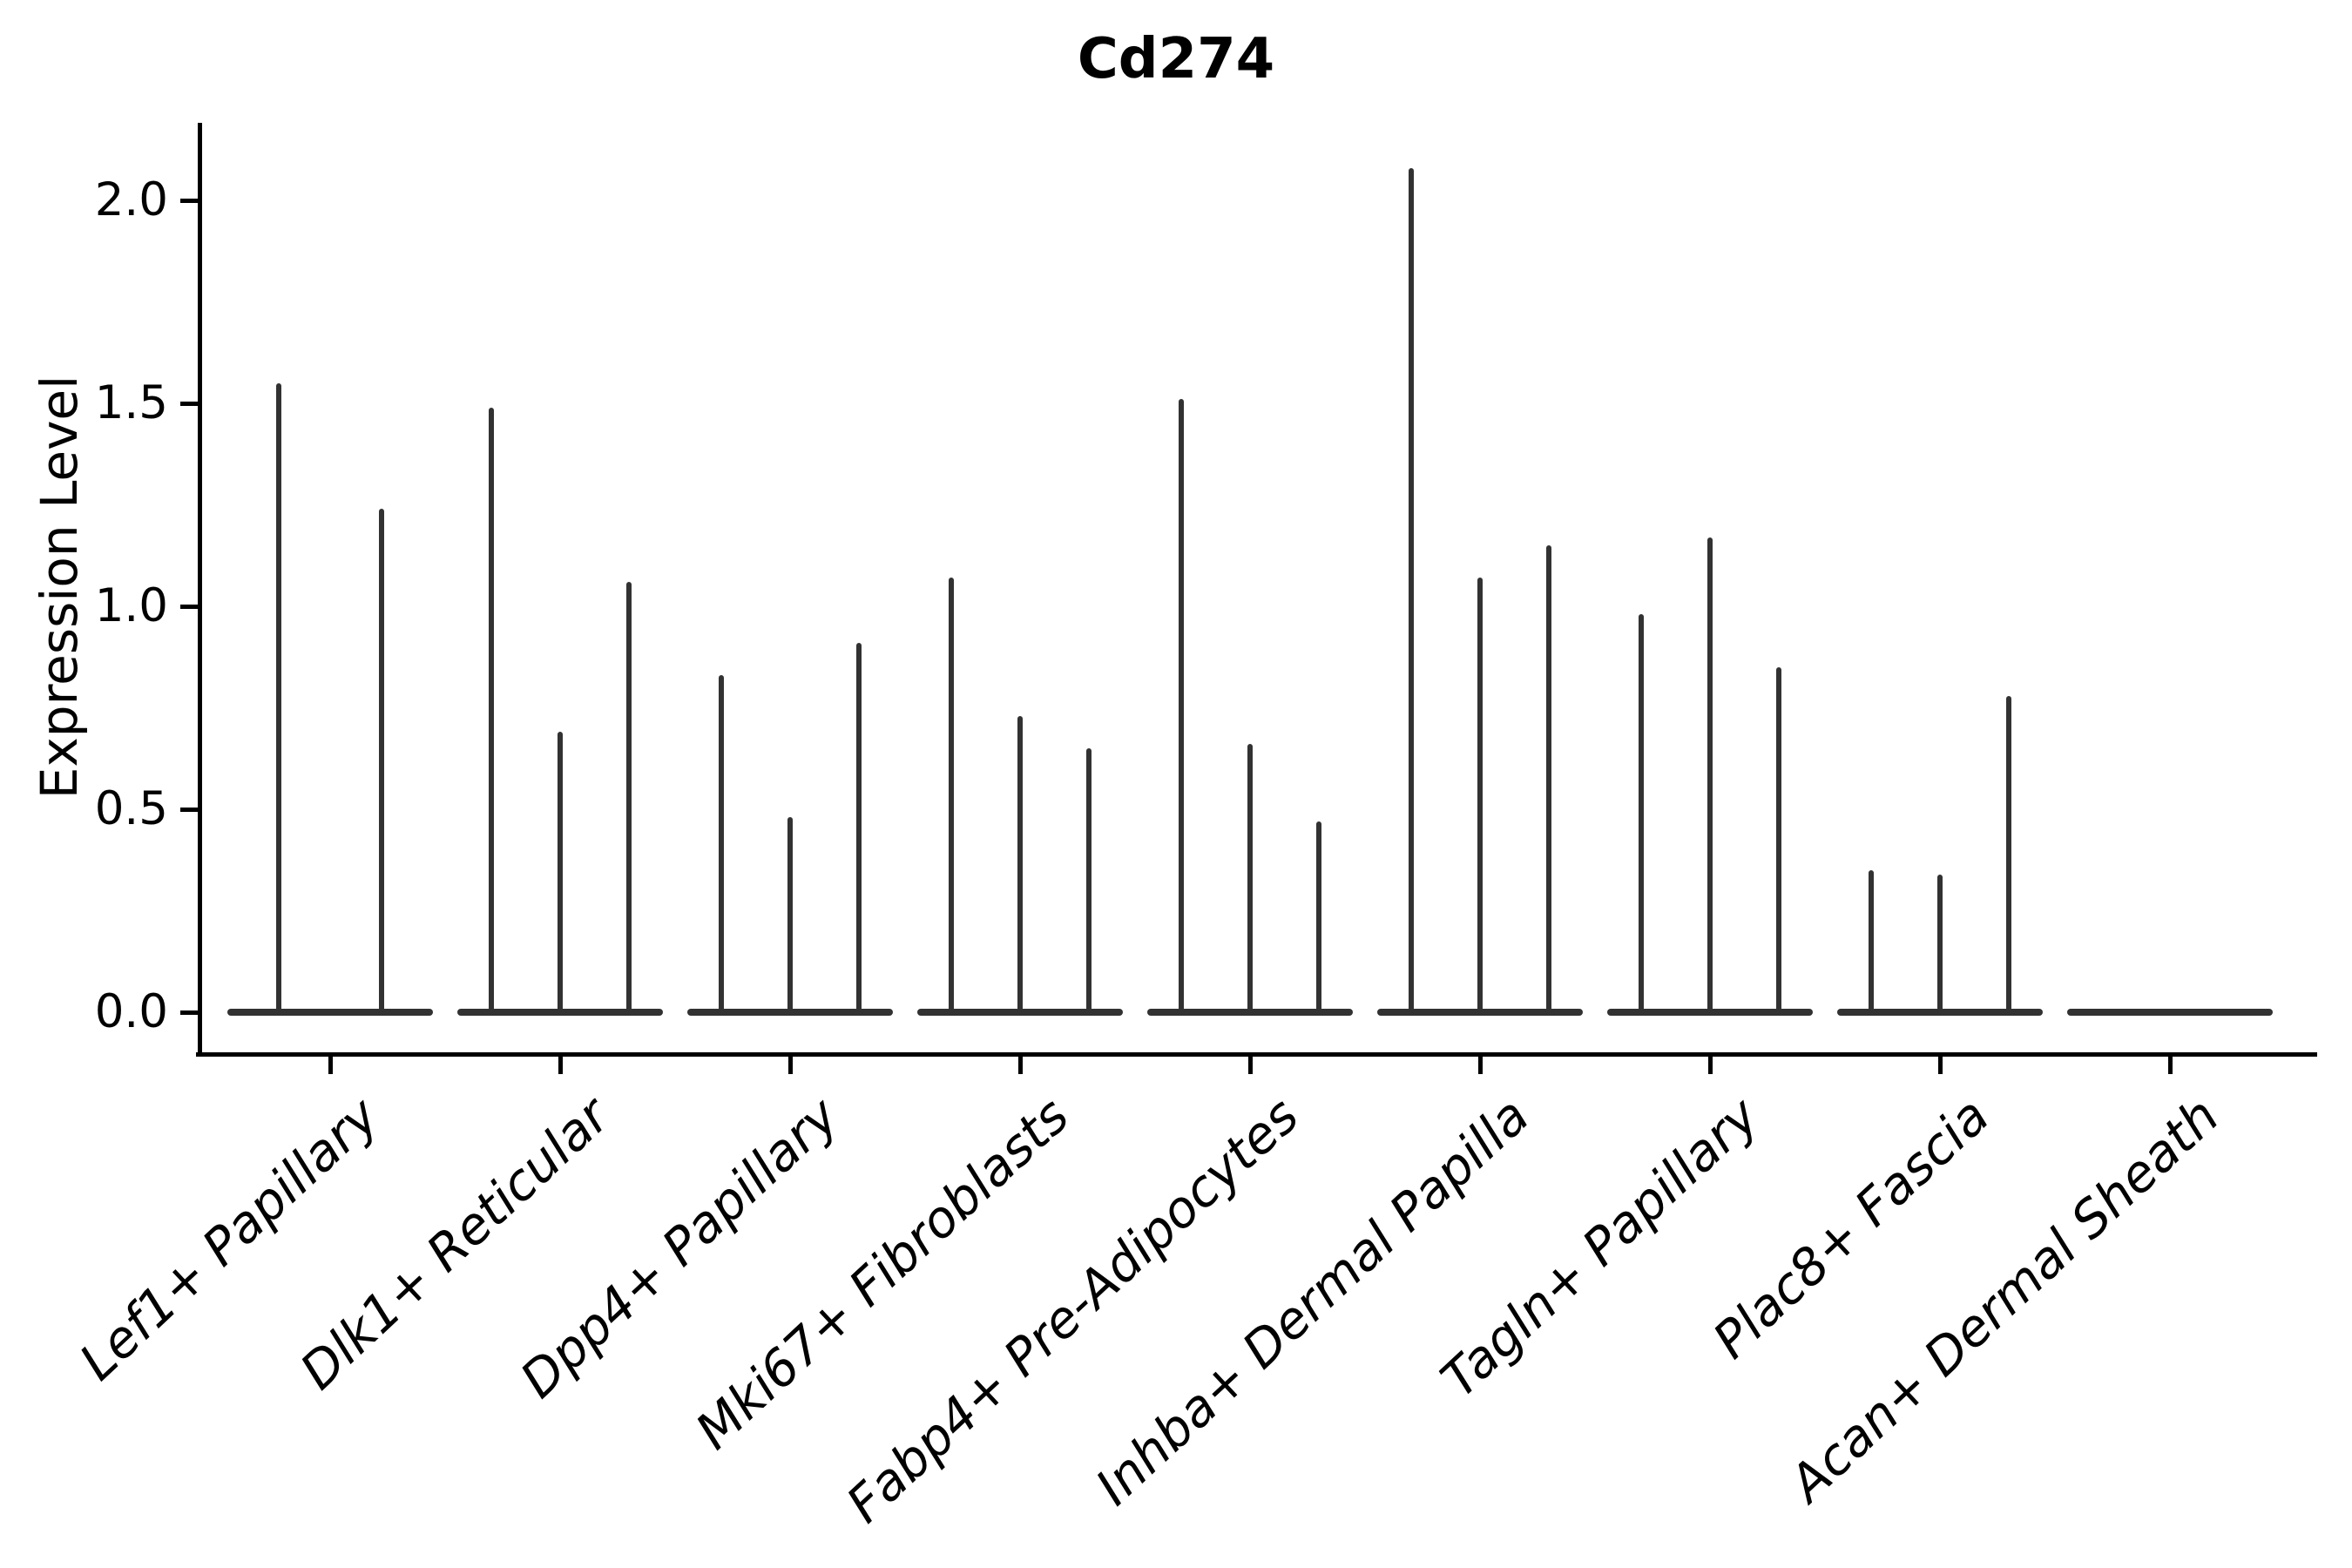  Describe the element at coordinates (131, 605) in the screenshot. I see `y-tick-label: 1.0` at that location.